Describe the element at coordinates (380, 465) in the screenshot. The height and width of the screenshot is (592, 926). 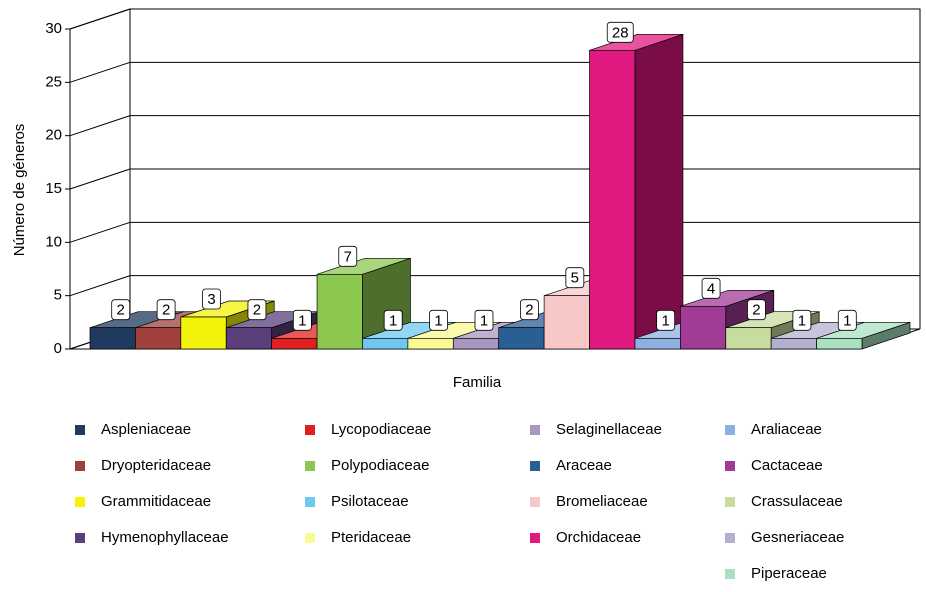
I see `legend-label: Polypodiaceae` at that location.